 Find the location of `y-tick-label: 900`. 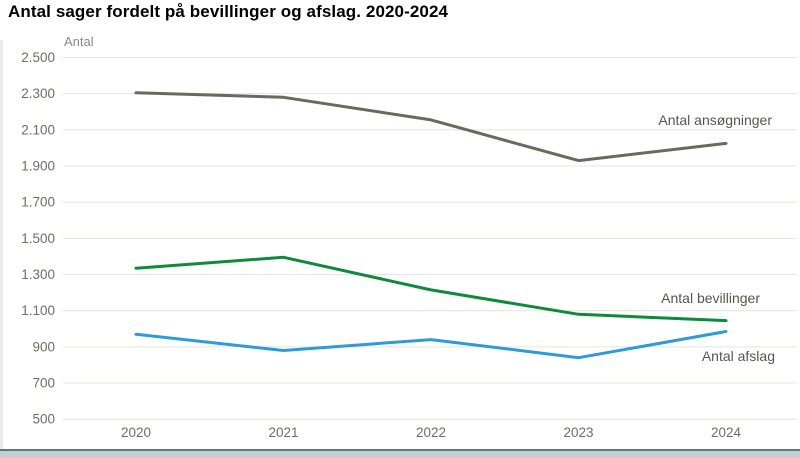

y-tick-label: 900 is located at coordinates (43, 346).